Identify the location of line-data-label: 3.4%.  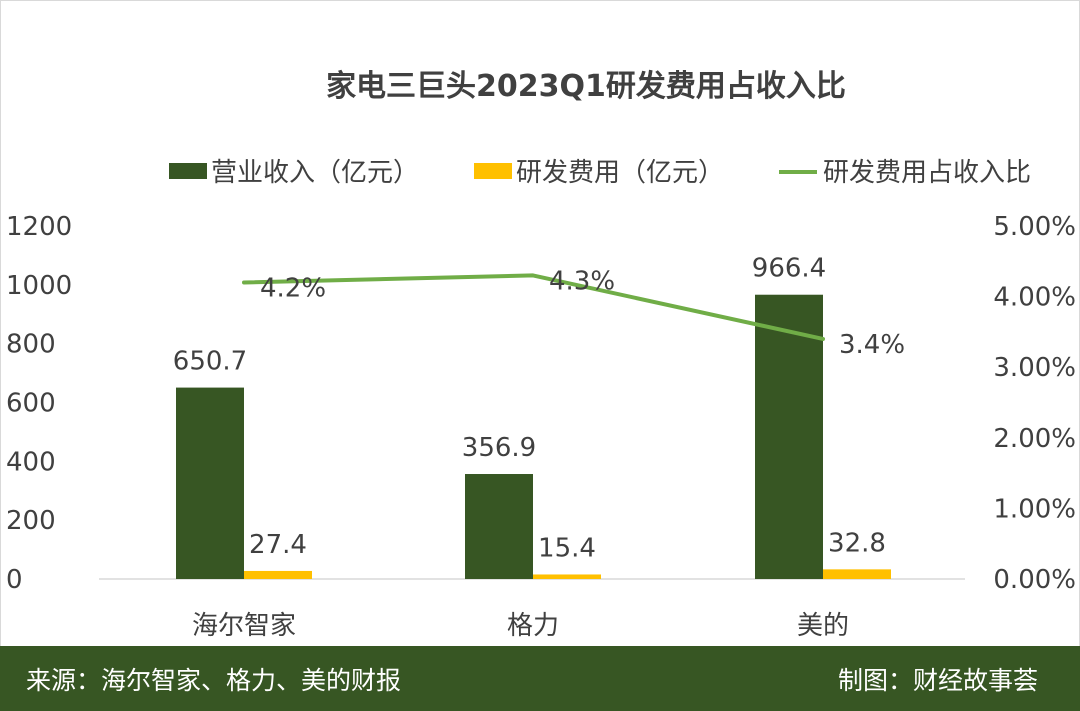
(872, 345).